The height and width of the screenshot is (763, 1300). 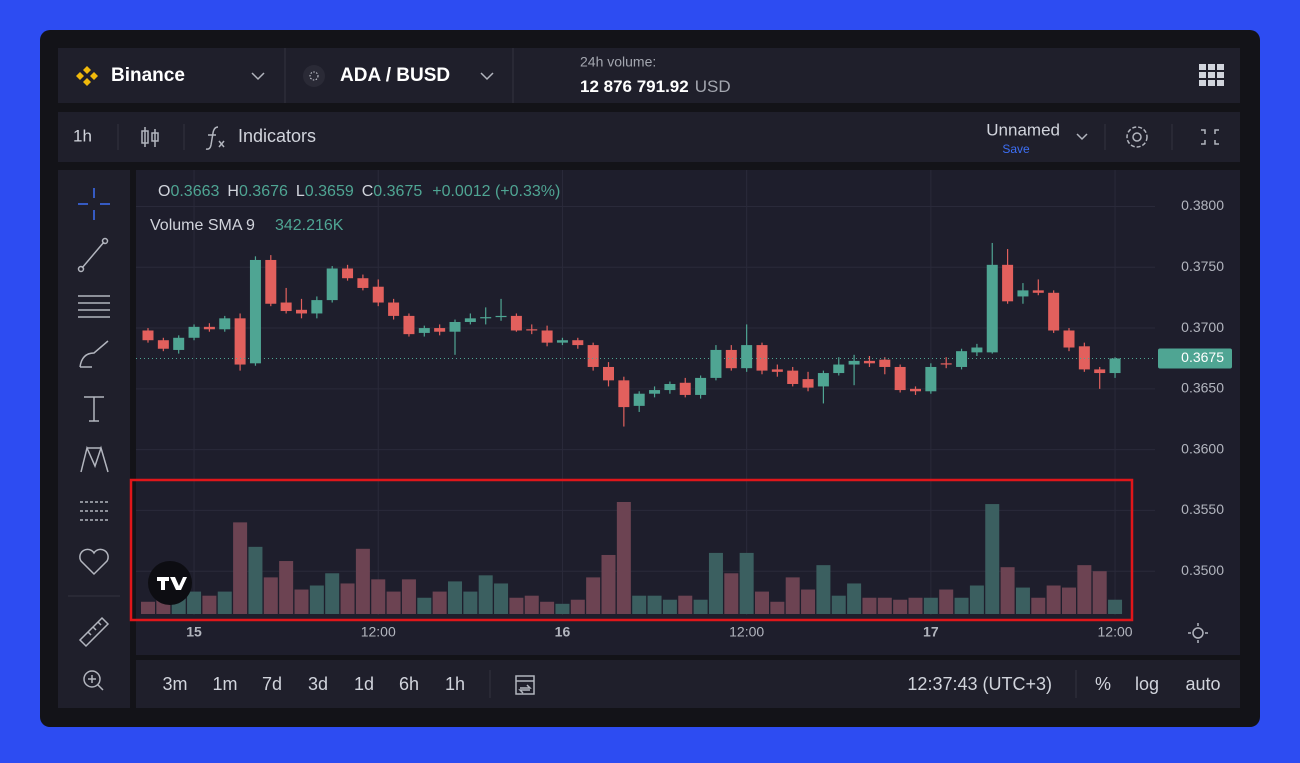 What do you see at coordinates (94, 632) in the screenshot?
I see `measure-tool` at bounding box center [94, 632].